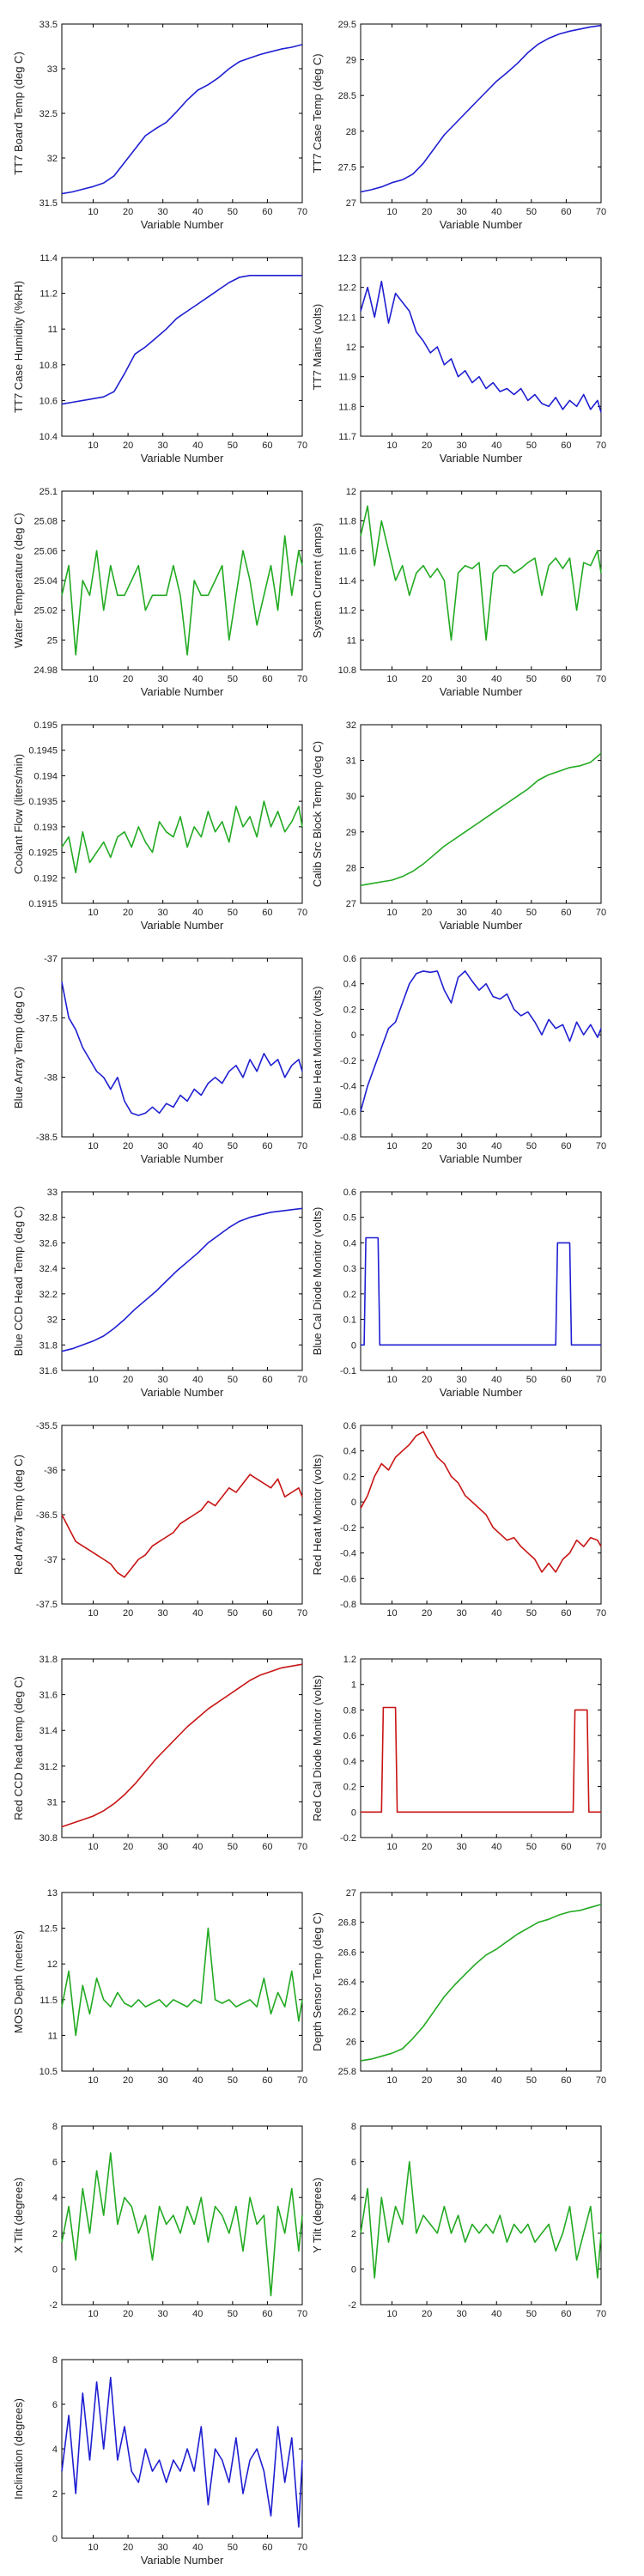  Describe the element at coordinates (52, 159) in the screenshot. I see `y-tick-label: 32` at that location.